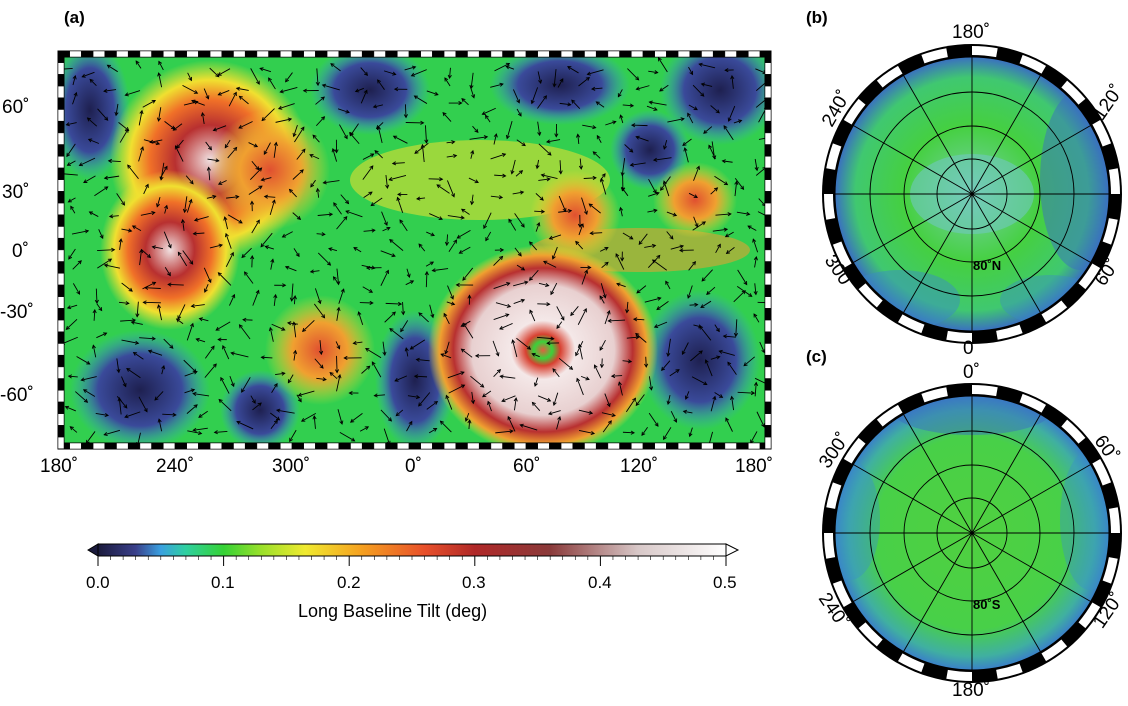  Describe the element at coordinates (971, 690) in the screenshot. I see `polar-s-tick: 180˚` at that location.